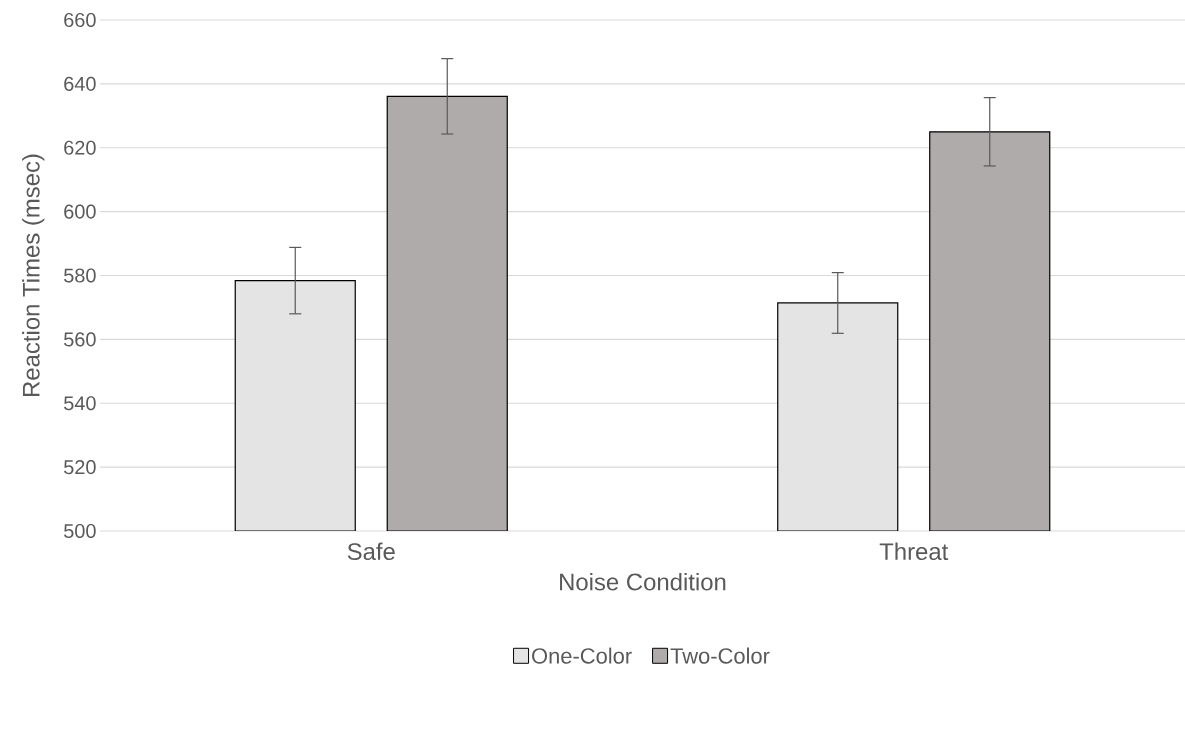 This screenshot has height=730, width=1185. I want to click on x-axis-title: Noise Condition, so click(643, 581).